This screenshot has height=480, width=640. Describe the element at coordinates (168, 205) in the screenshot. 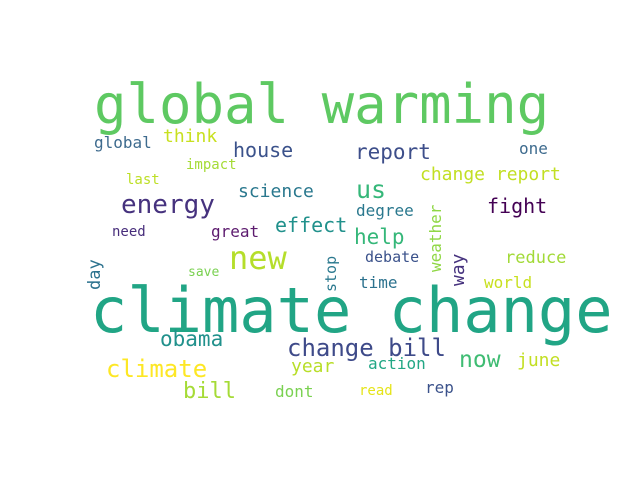

I see `word-energy: energy` at that location.